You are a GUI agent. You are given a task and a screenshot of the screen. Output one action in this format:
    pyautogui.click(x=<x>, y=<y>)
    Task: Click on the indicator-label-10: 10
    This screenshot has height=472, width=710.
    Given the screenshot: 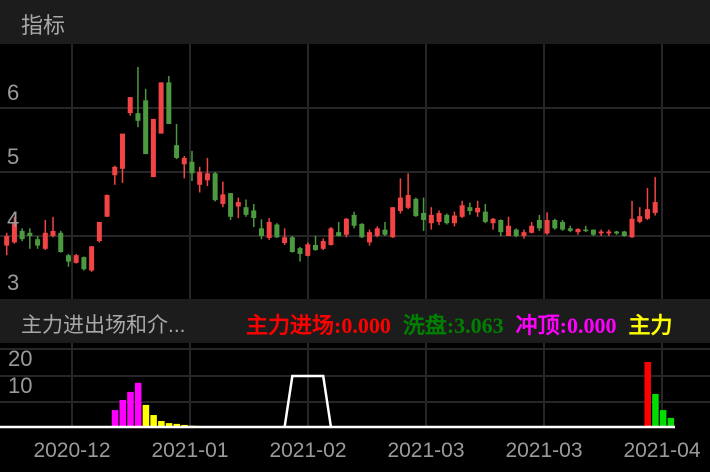 What is the action you would take?
    pyautogui.click(x=20, y=385)
    